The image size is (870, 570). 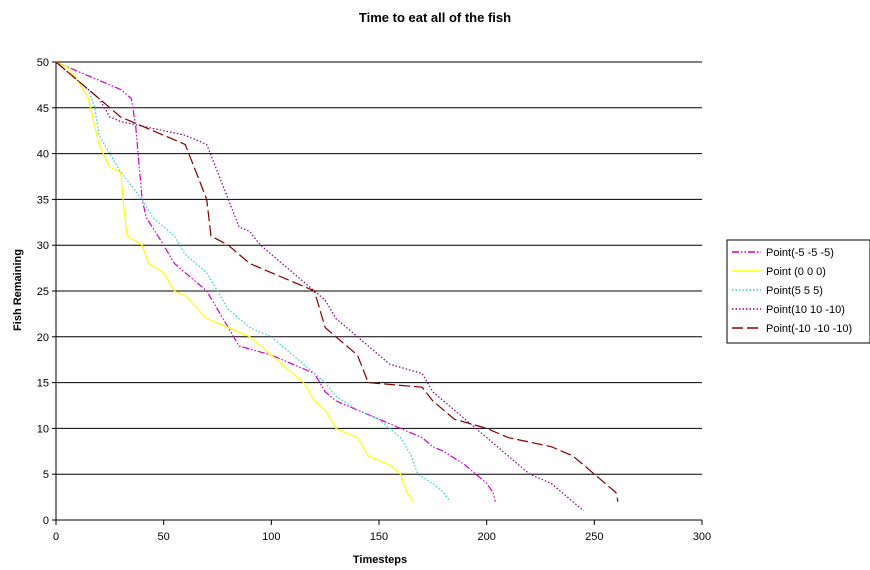 What do you see at coordinates (18, 290) in the screenshot?
I see `y-axis-title: Fish Remaining` at bounding box center [18, 290].